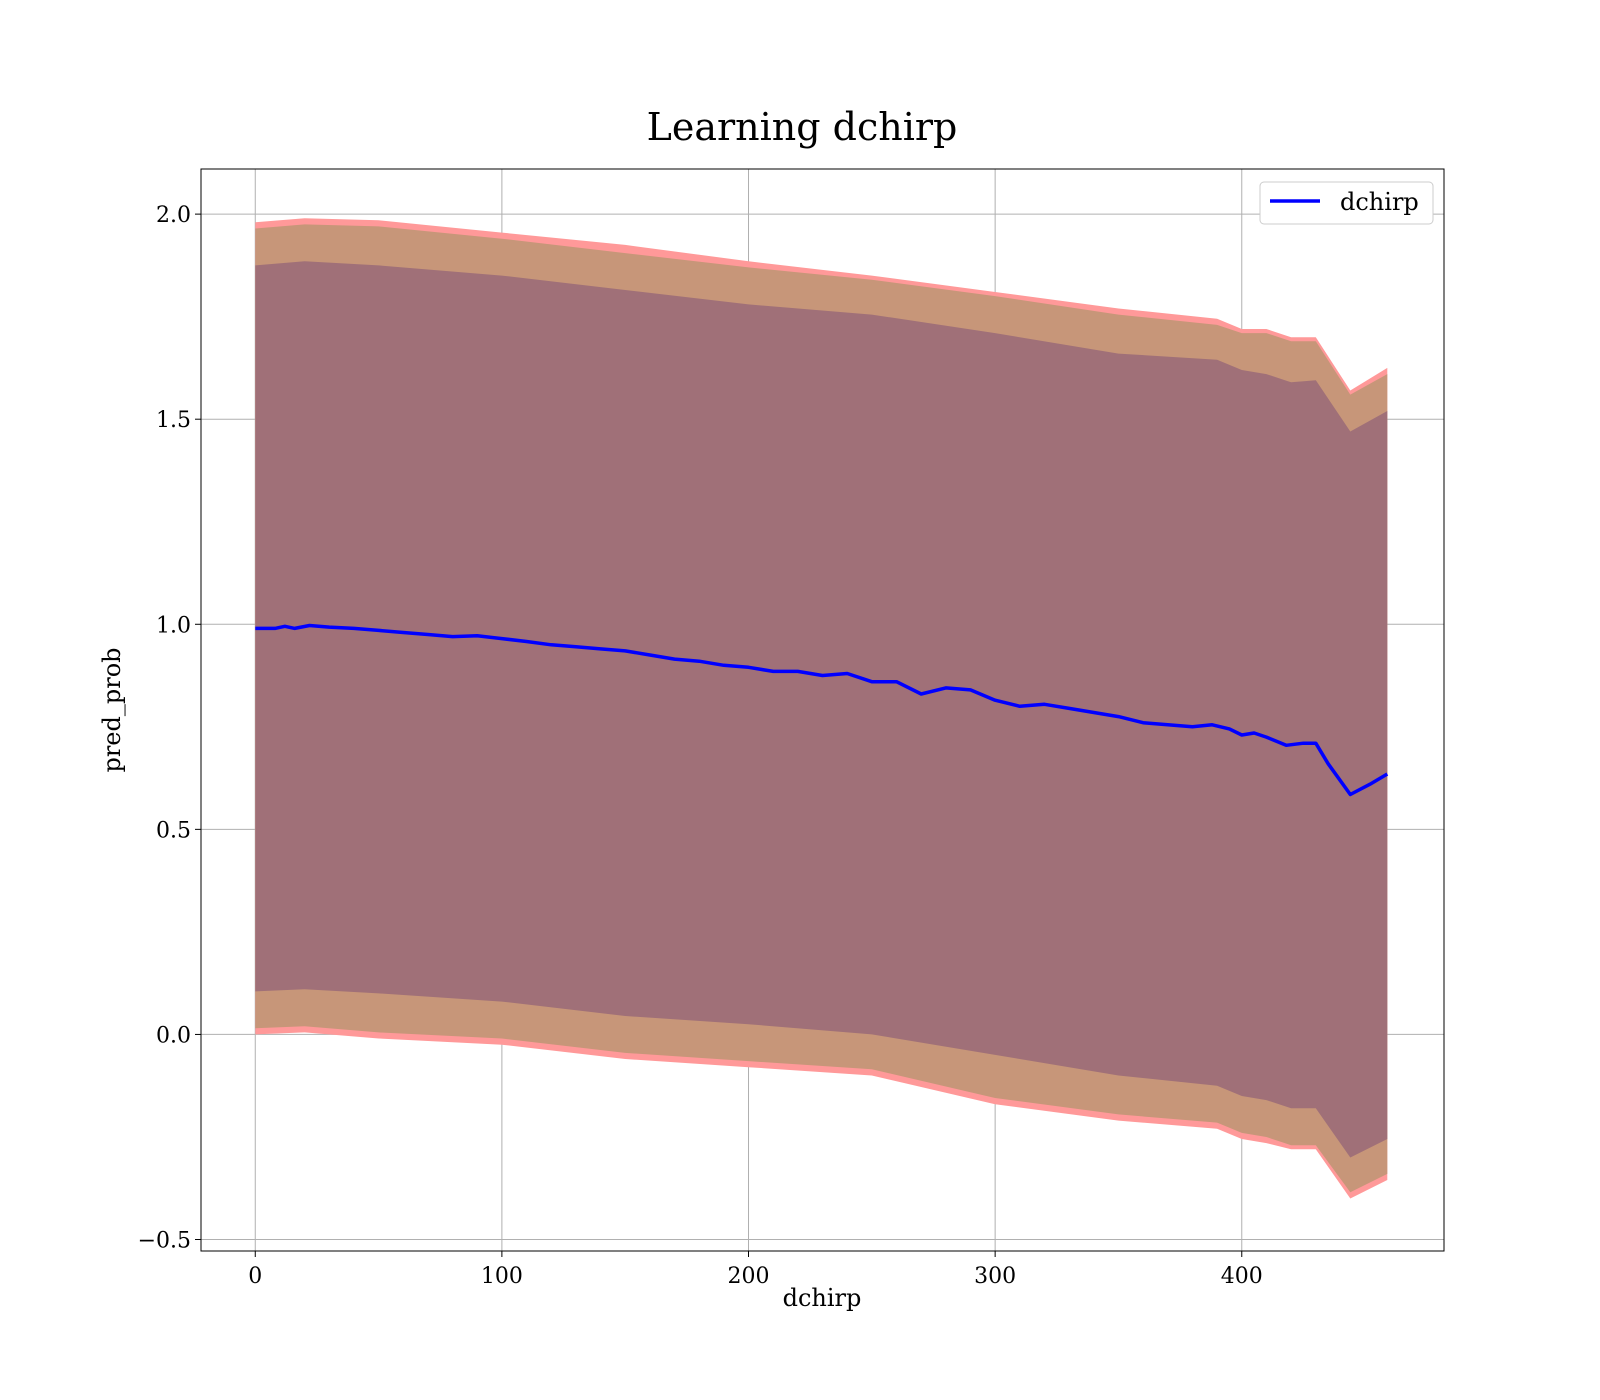  What do you see at coordinates (1242, 1276) in the screenshot?
I see `x-tick-label-400: 400` at bounding box center [1242, 1276].